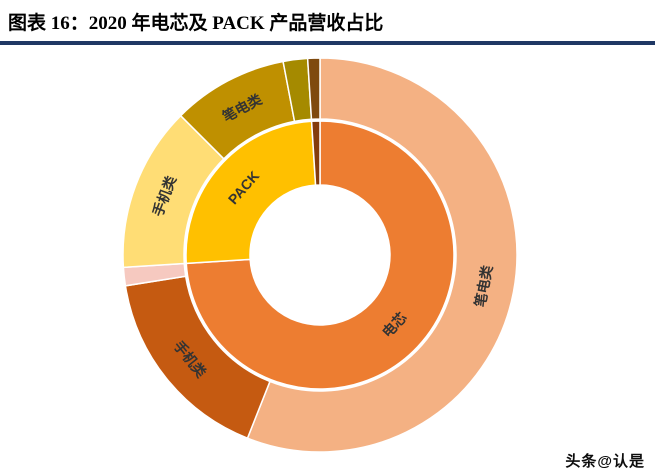 This screenshot has height=476, width=655. I want to click on header: 图表 16：2020 年电芯及 PACK 产品营收占比, so click(327, 22).